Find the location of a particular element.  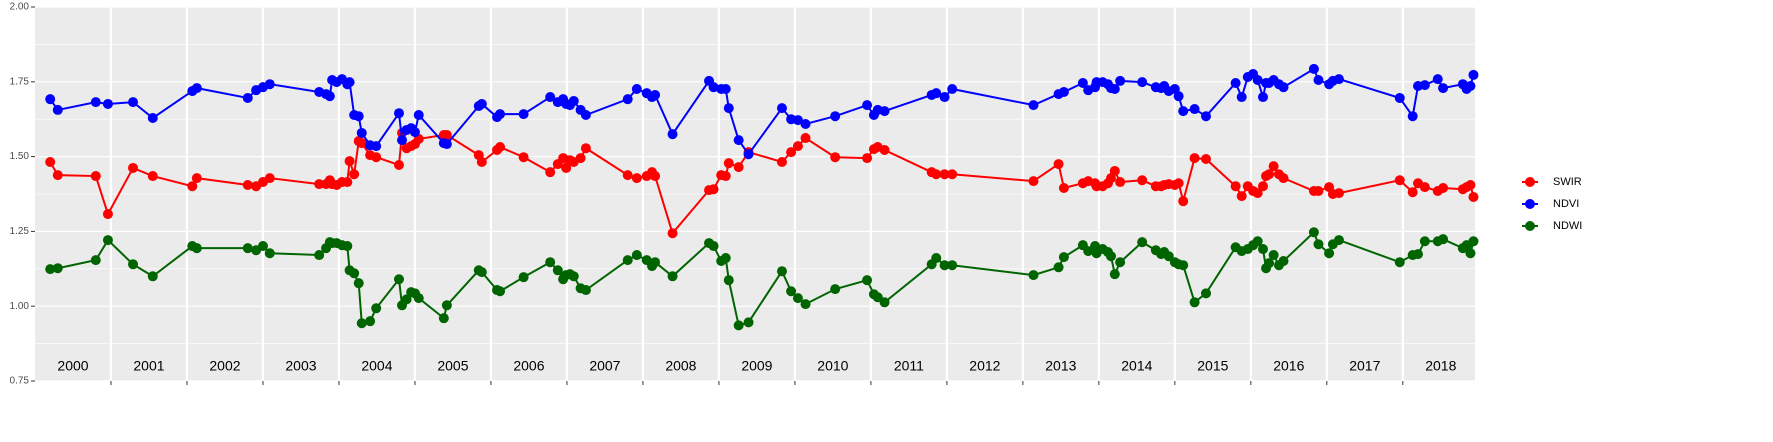

year-label: 2011 is located at coordinates (909, 366).